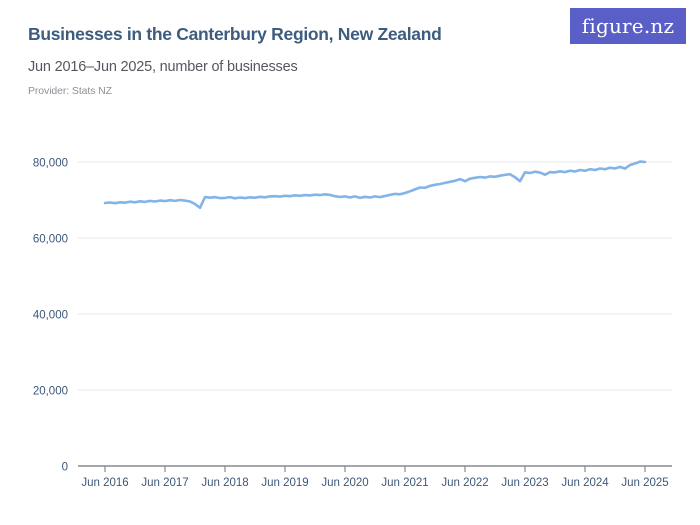 The width and height of the screenshot is (700, 525). I want to click on x-axis-label: Jun 2020, so click(344, 483).